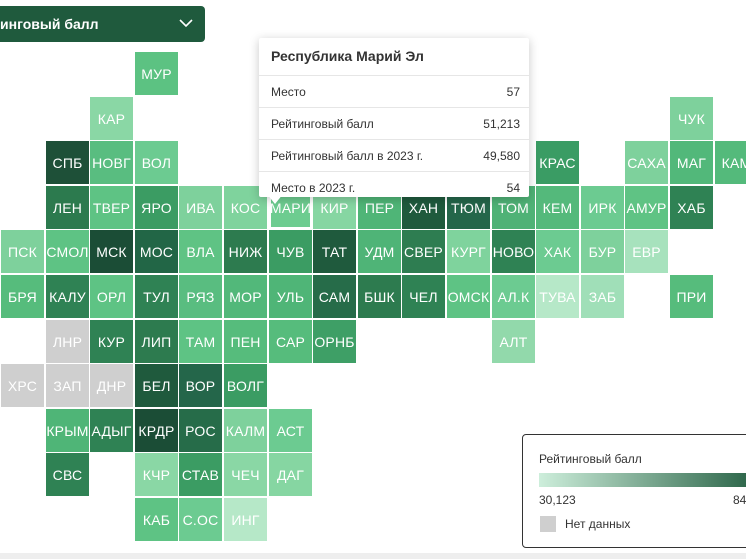 Image resolution: width=746 pixels, height=559 pixels. Describe the element at coordinates (200, 251) in the screenshot. I see `region-tile: ВЛА` at that location.